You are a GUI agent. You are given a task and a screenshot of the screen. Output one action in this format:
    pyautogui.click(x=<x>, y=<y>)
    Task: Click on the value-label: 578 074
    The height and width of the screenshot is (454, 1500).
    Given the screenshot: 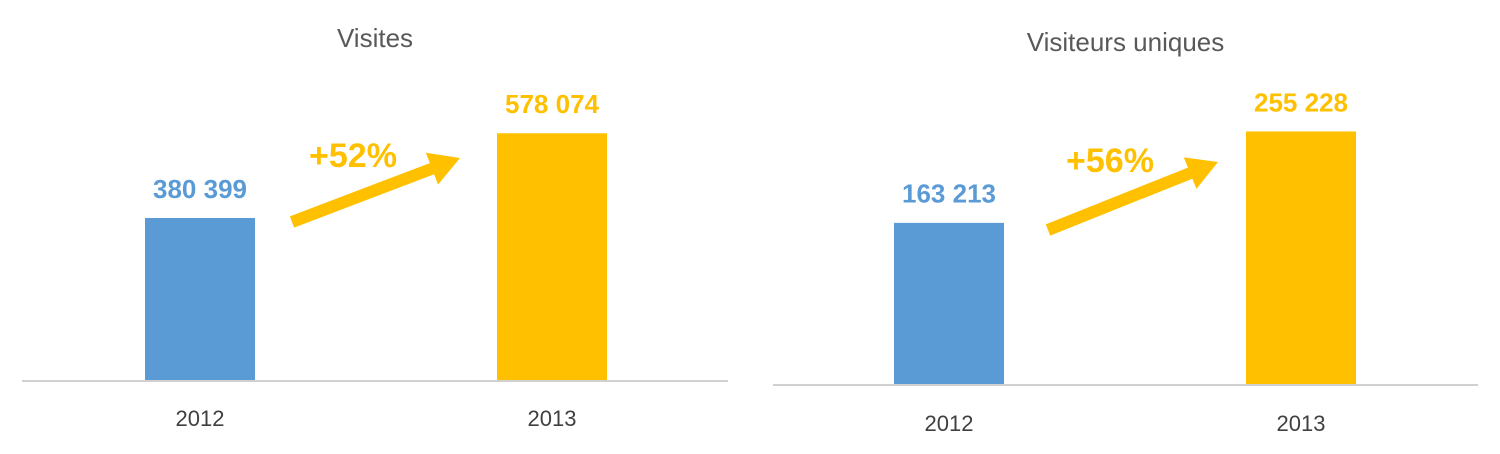 What is the action you would take?
    pyautogui.click(x=552, y=104)
    